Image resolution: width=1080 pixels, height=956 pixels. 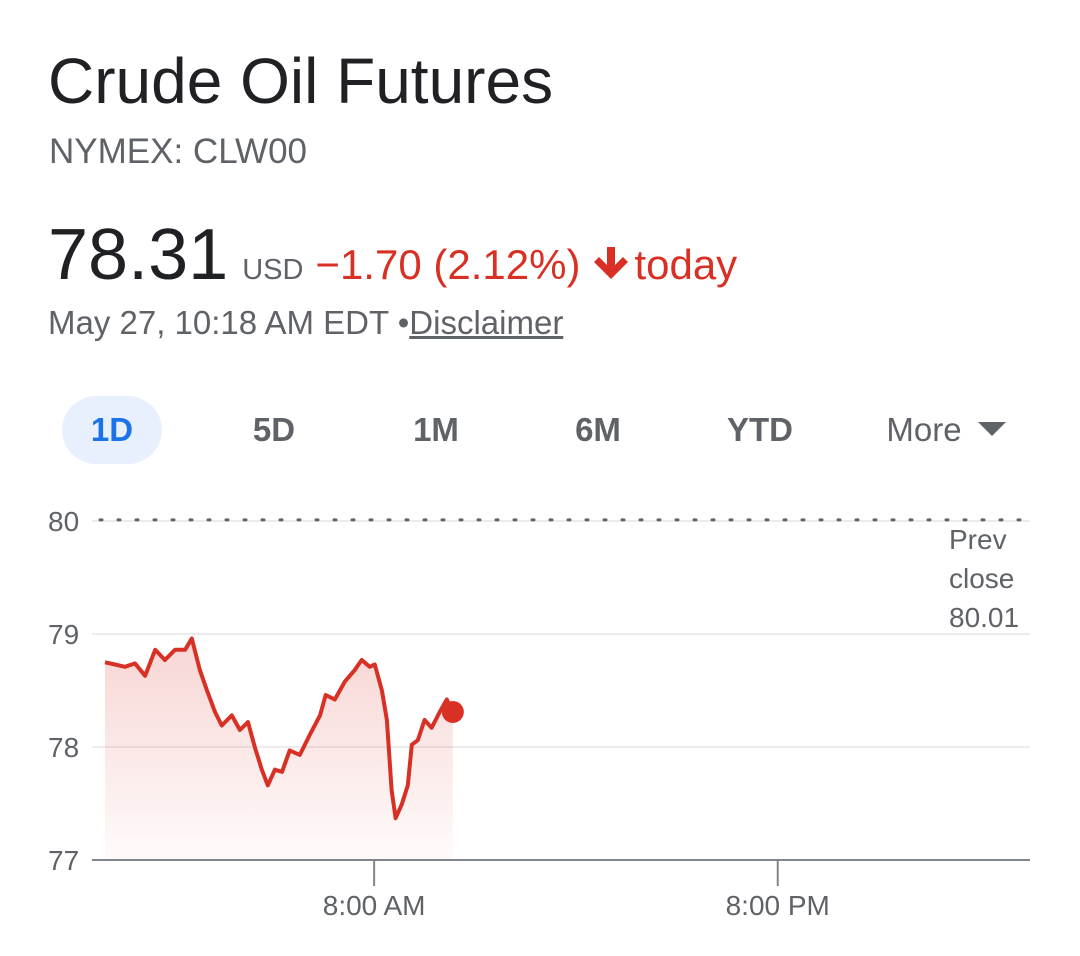 What do you see at coordinates (486, 322) in the screenshot?
I see `disclaimer-link: Disclaimer` at bounding box center [486, 322].